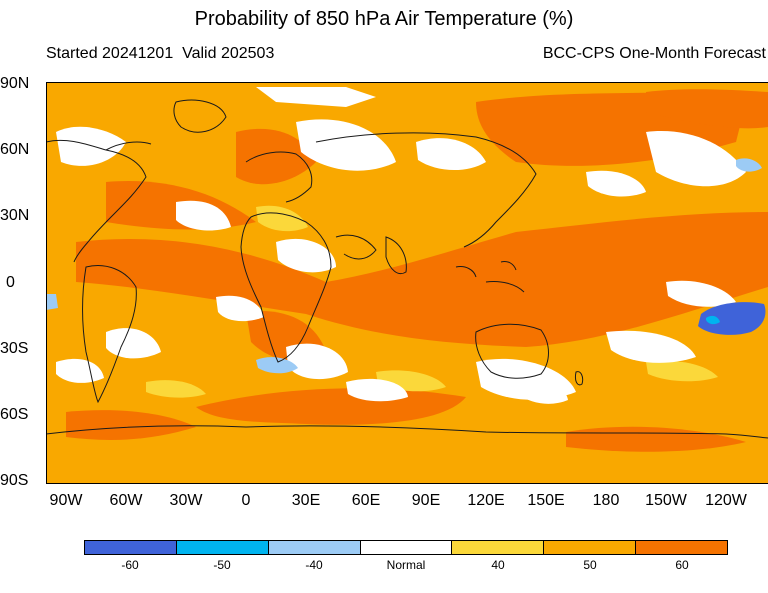  What do you see at coordinates (314, 565) in the screenshot?
I see `legend-label: -40` at bounding box center [314, 565].